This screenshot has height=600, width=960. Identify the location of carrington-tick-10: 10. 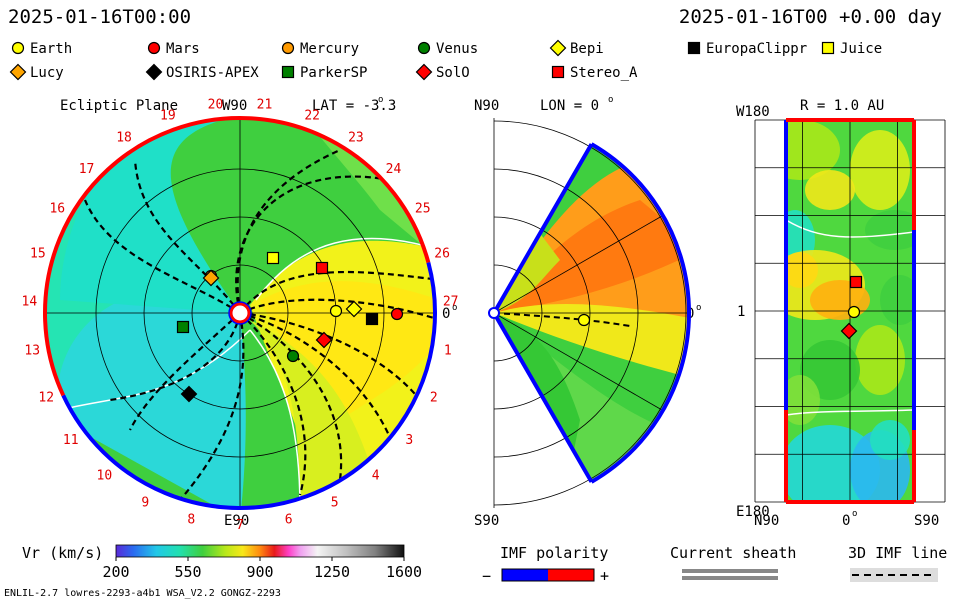
(105, 476).